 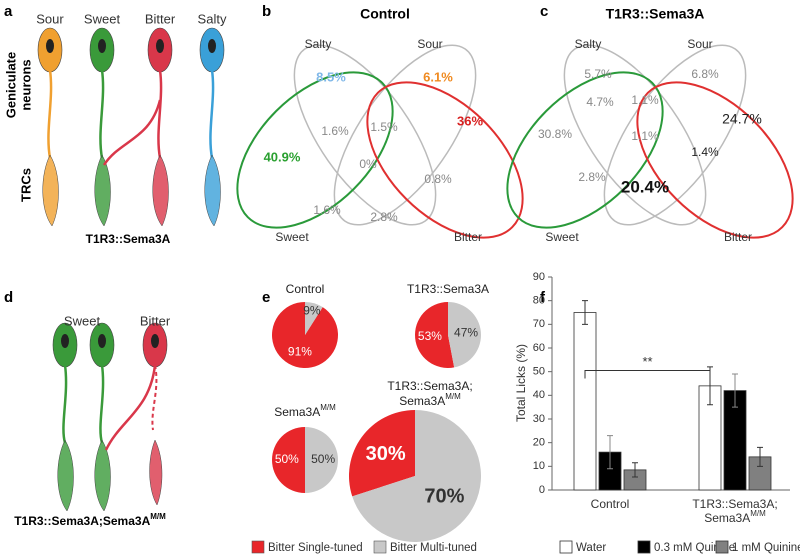 I want to click on x-tick-label-sup: M/M, so click(x=758, y=513).